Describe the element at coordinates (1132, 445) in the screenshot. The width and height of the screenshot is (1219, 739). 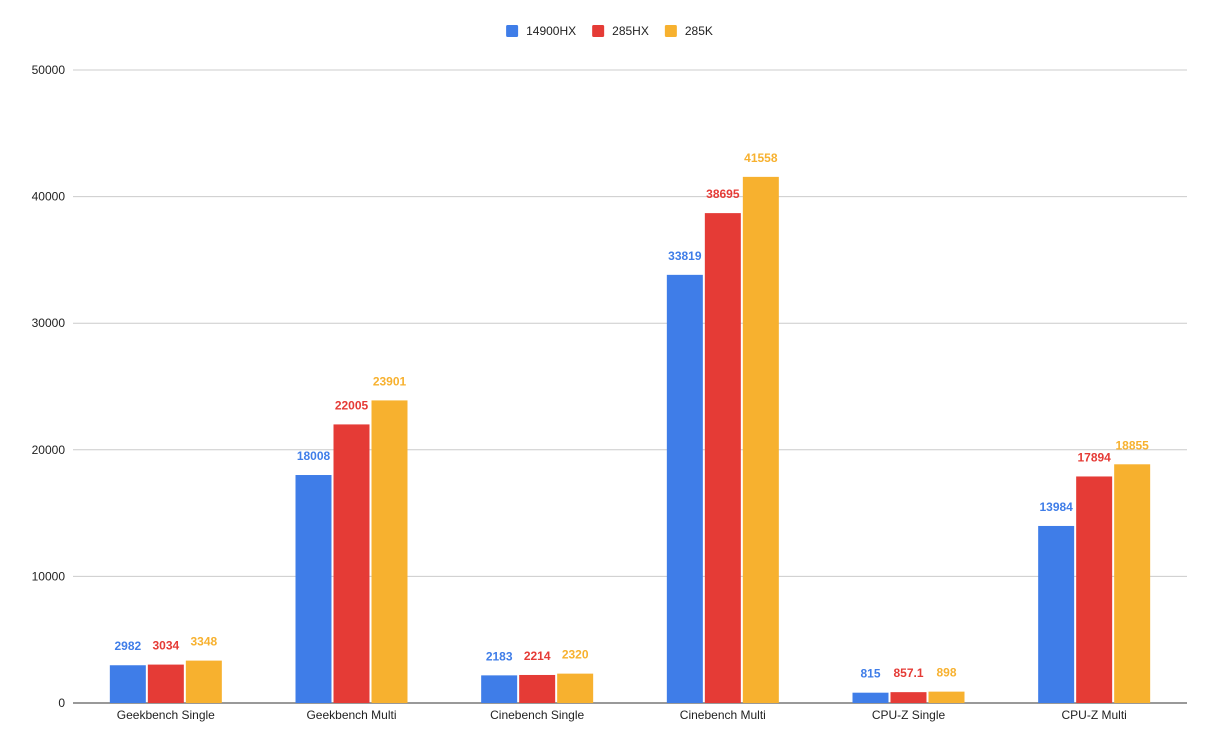
I see `data-label: 18855` at that location.